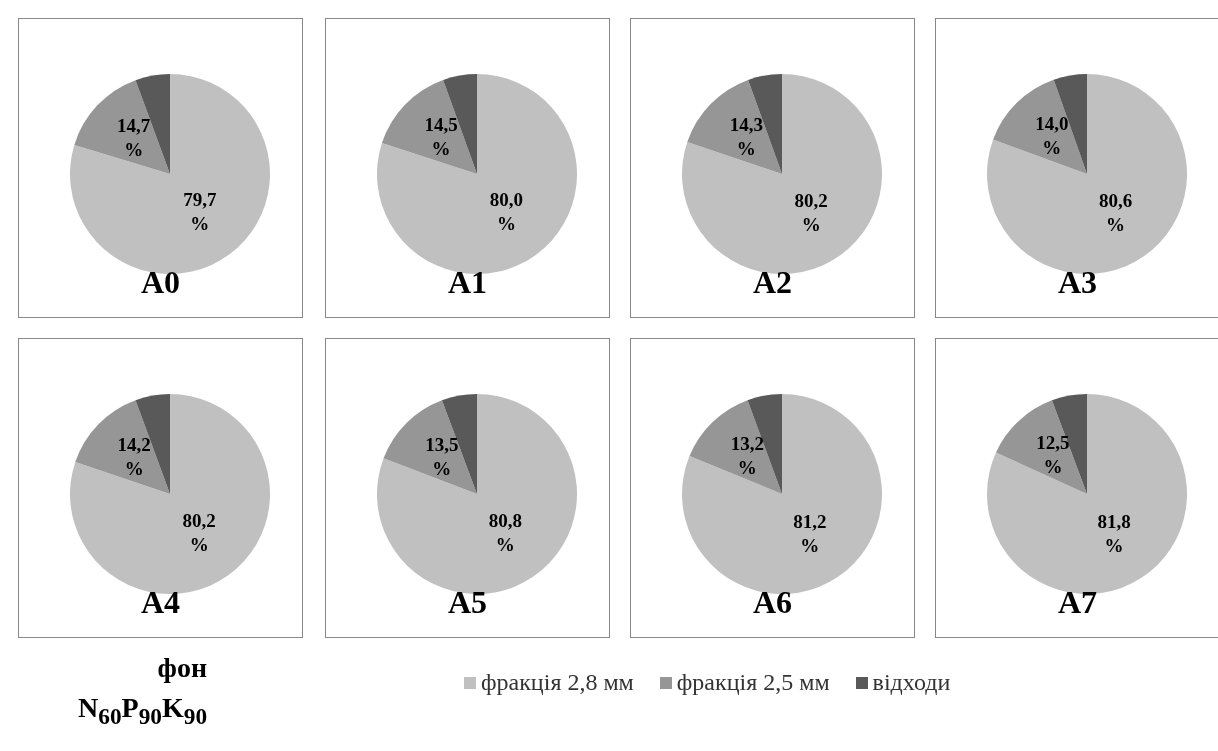 The image size is (1218, 751). Describe the element at coordinates (746, 136) in the screenshot. I see `data-label: 14,3 %` at that location.